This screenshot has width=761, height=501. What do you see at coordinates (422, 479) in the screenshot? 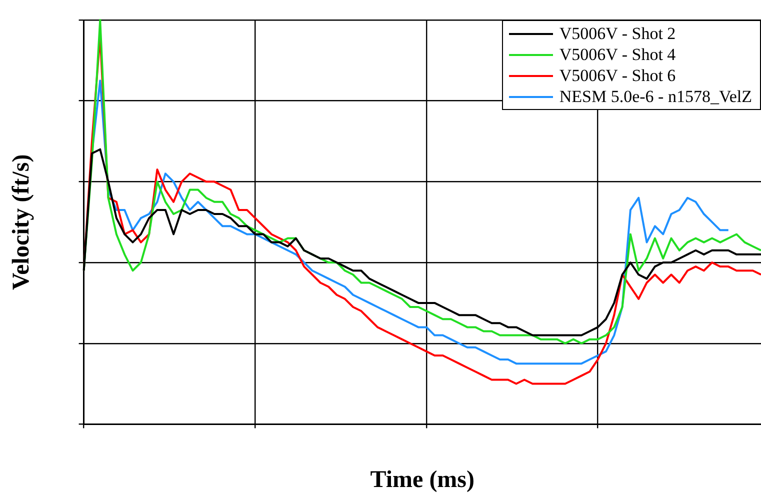
I see `x-axis-title: Time (ms)` at bounding box center [422, 479].